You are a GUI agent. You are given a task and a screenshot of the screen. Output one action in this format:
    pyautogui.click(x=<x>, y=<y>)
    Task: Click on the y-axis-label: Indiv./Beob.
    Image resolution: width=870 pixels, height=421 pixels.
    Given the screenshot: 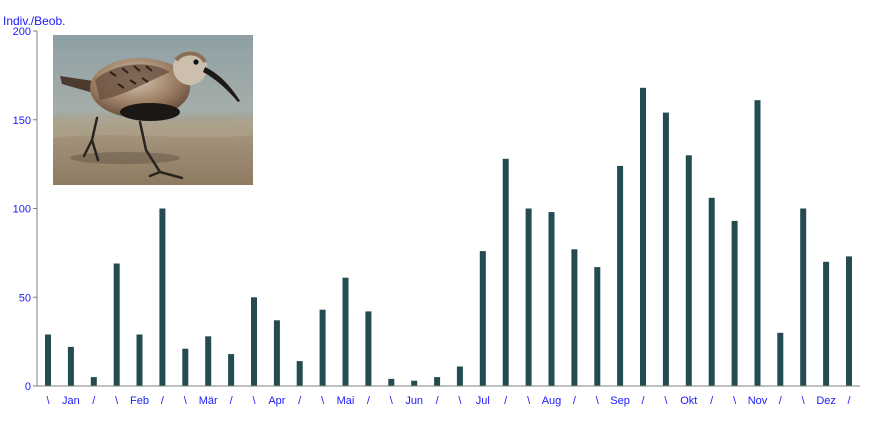 What is the action you would take?
    pyautogui.click(x=34, y=21)
    